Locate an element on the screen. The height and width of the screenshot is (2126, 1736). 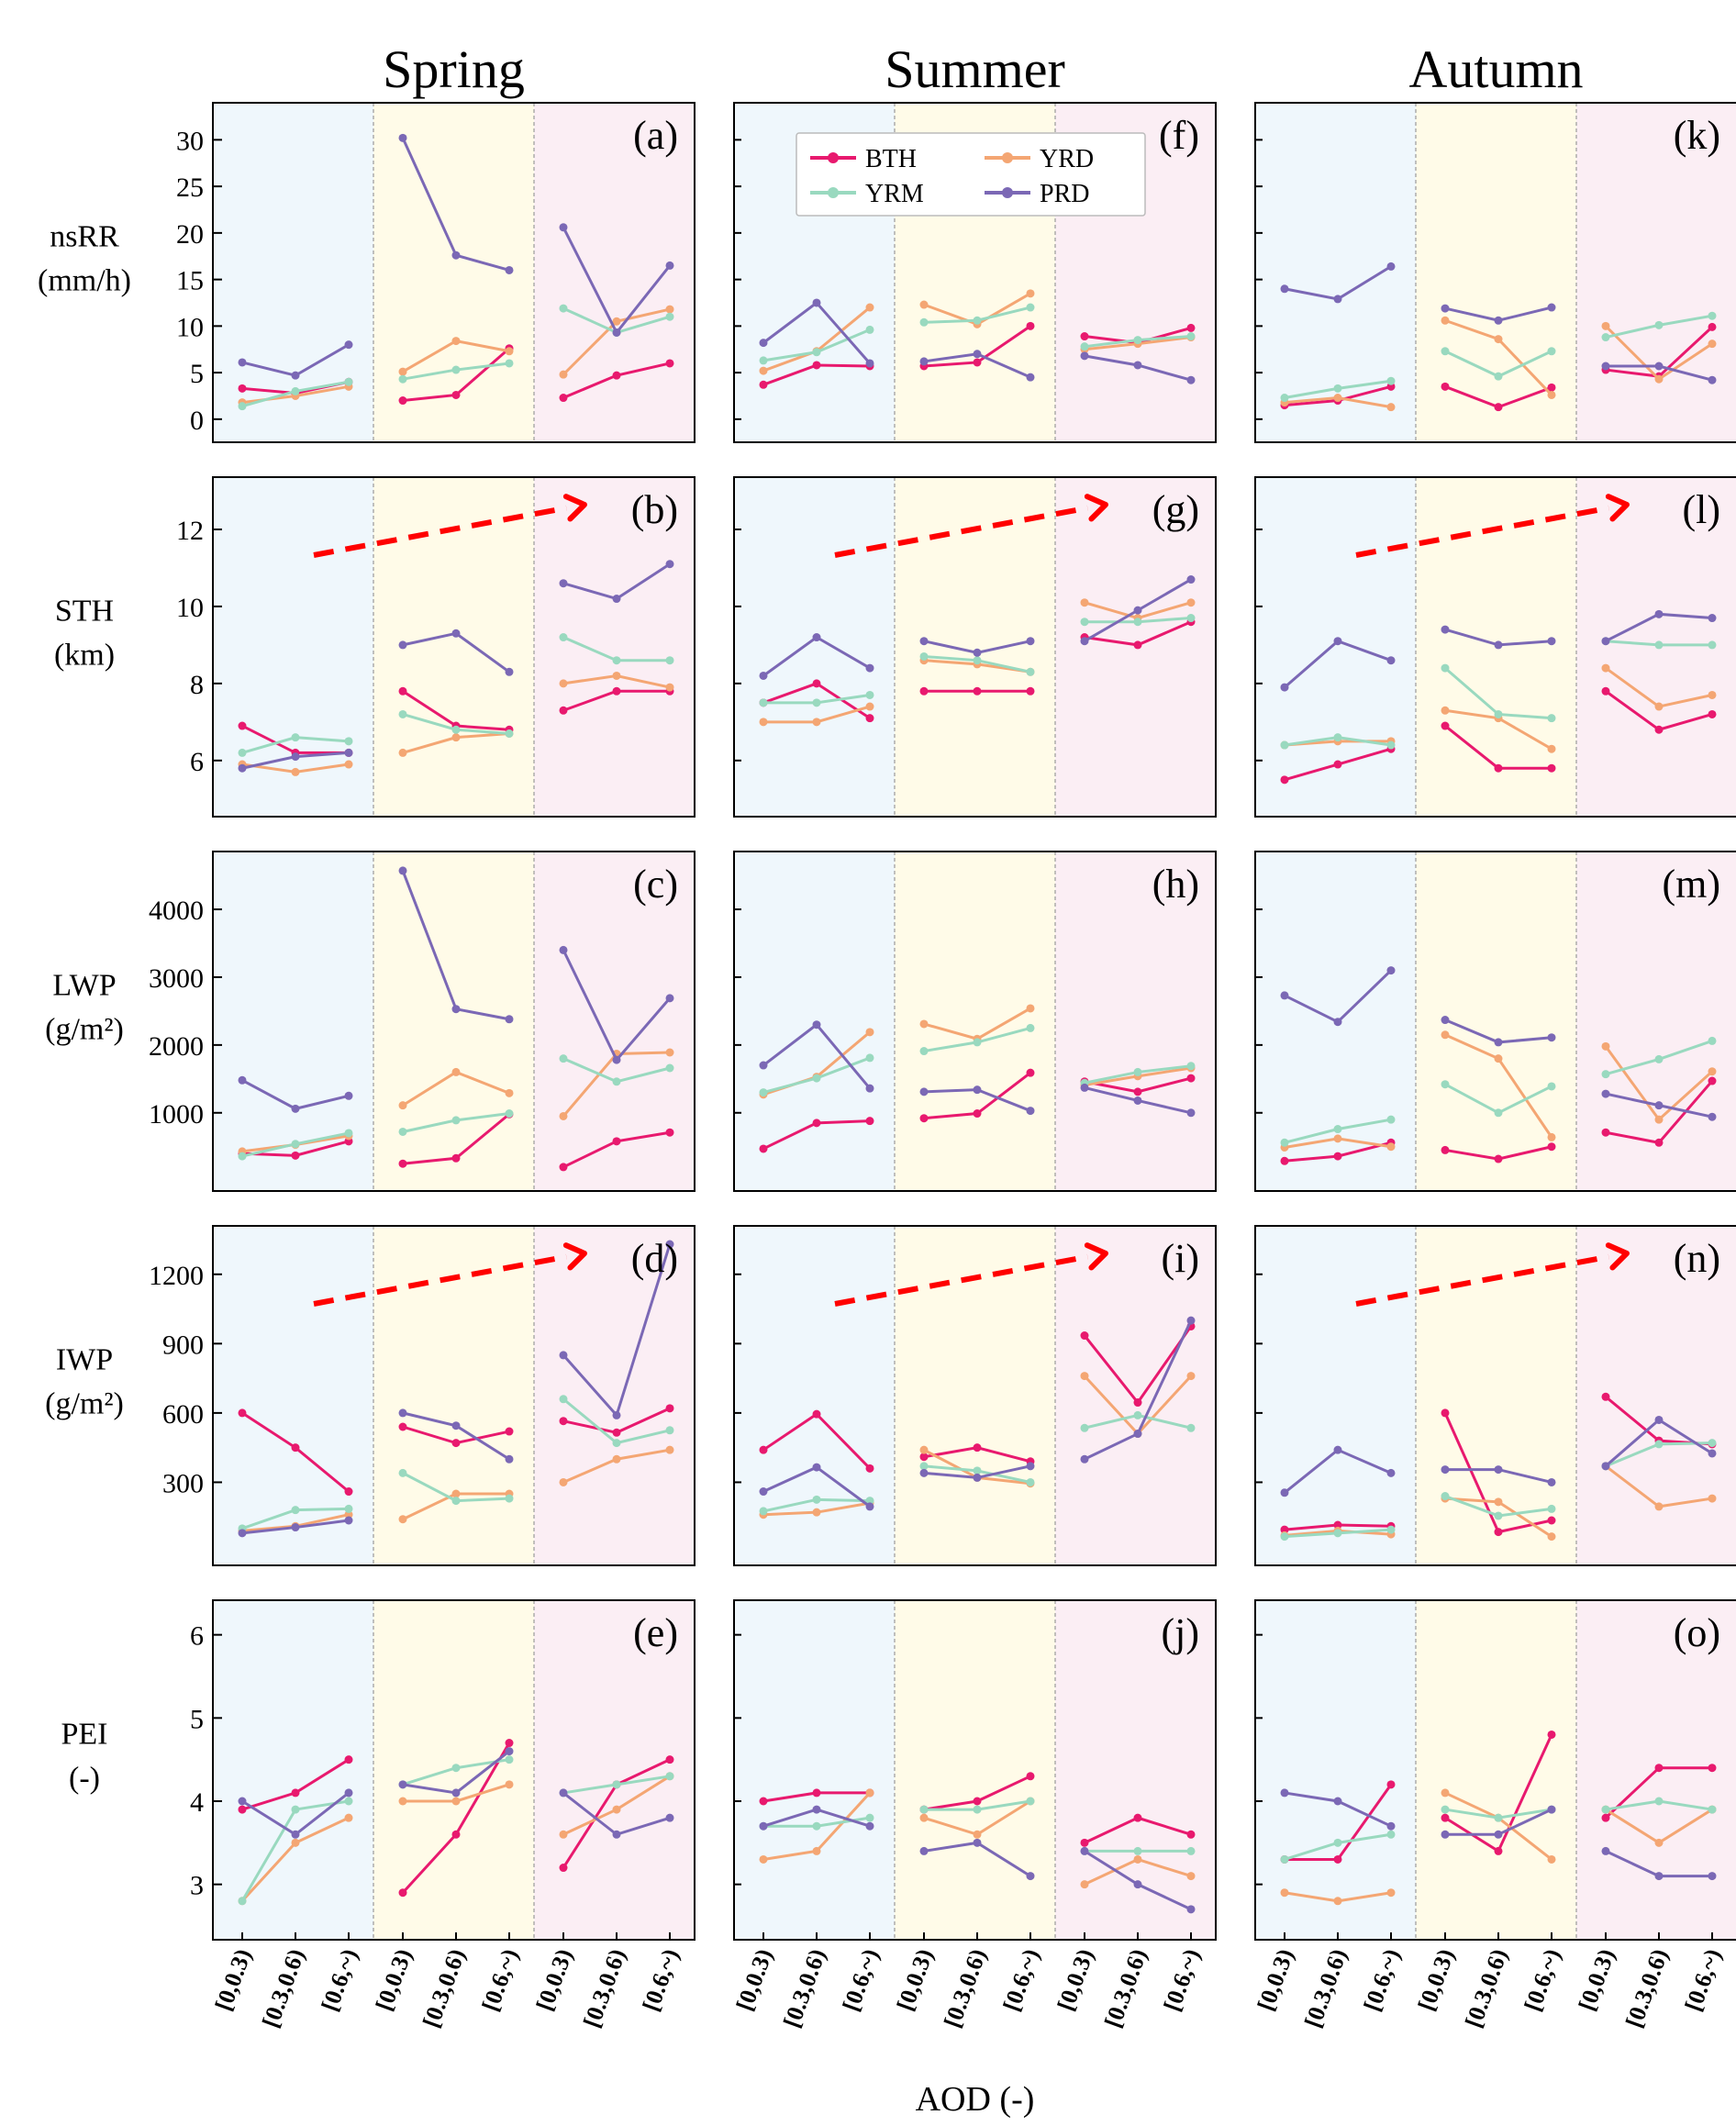
legend: BTH YRD YRM PRD is located at coordinates (971, 175).